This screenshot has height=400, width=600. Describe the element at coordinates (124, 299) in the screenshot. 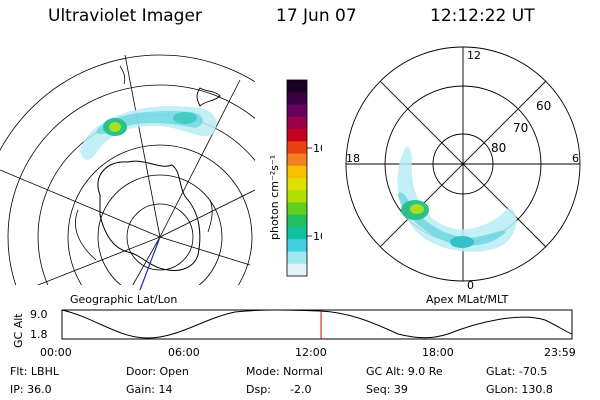

I see `geo-panel-label: Geographic Lat/Lon` at that location.